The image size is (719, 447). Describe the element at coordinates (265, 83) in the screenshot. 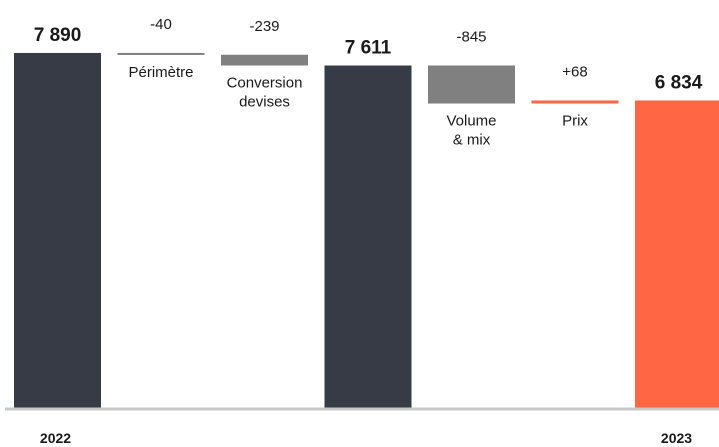

I see `category-label-2-0: Conversion` at that location.